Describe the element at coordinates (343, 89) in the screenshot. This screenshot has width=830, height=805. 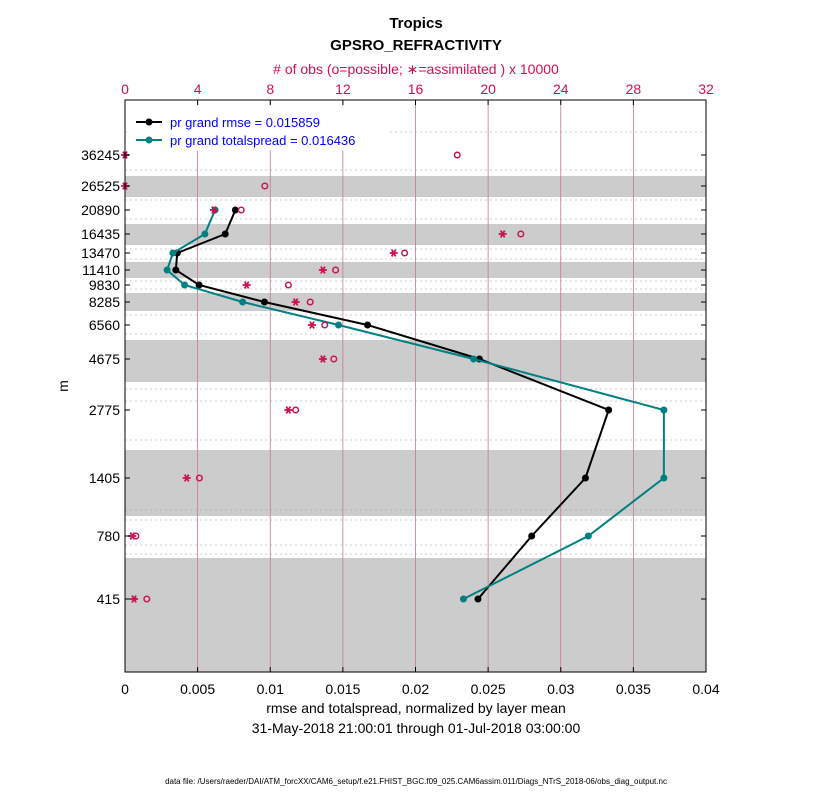
I see `top-tick-label-3: 12` at that location.